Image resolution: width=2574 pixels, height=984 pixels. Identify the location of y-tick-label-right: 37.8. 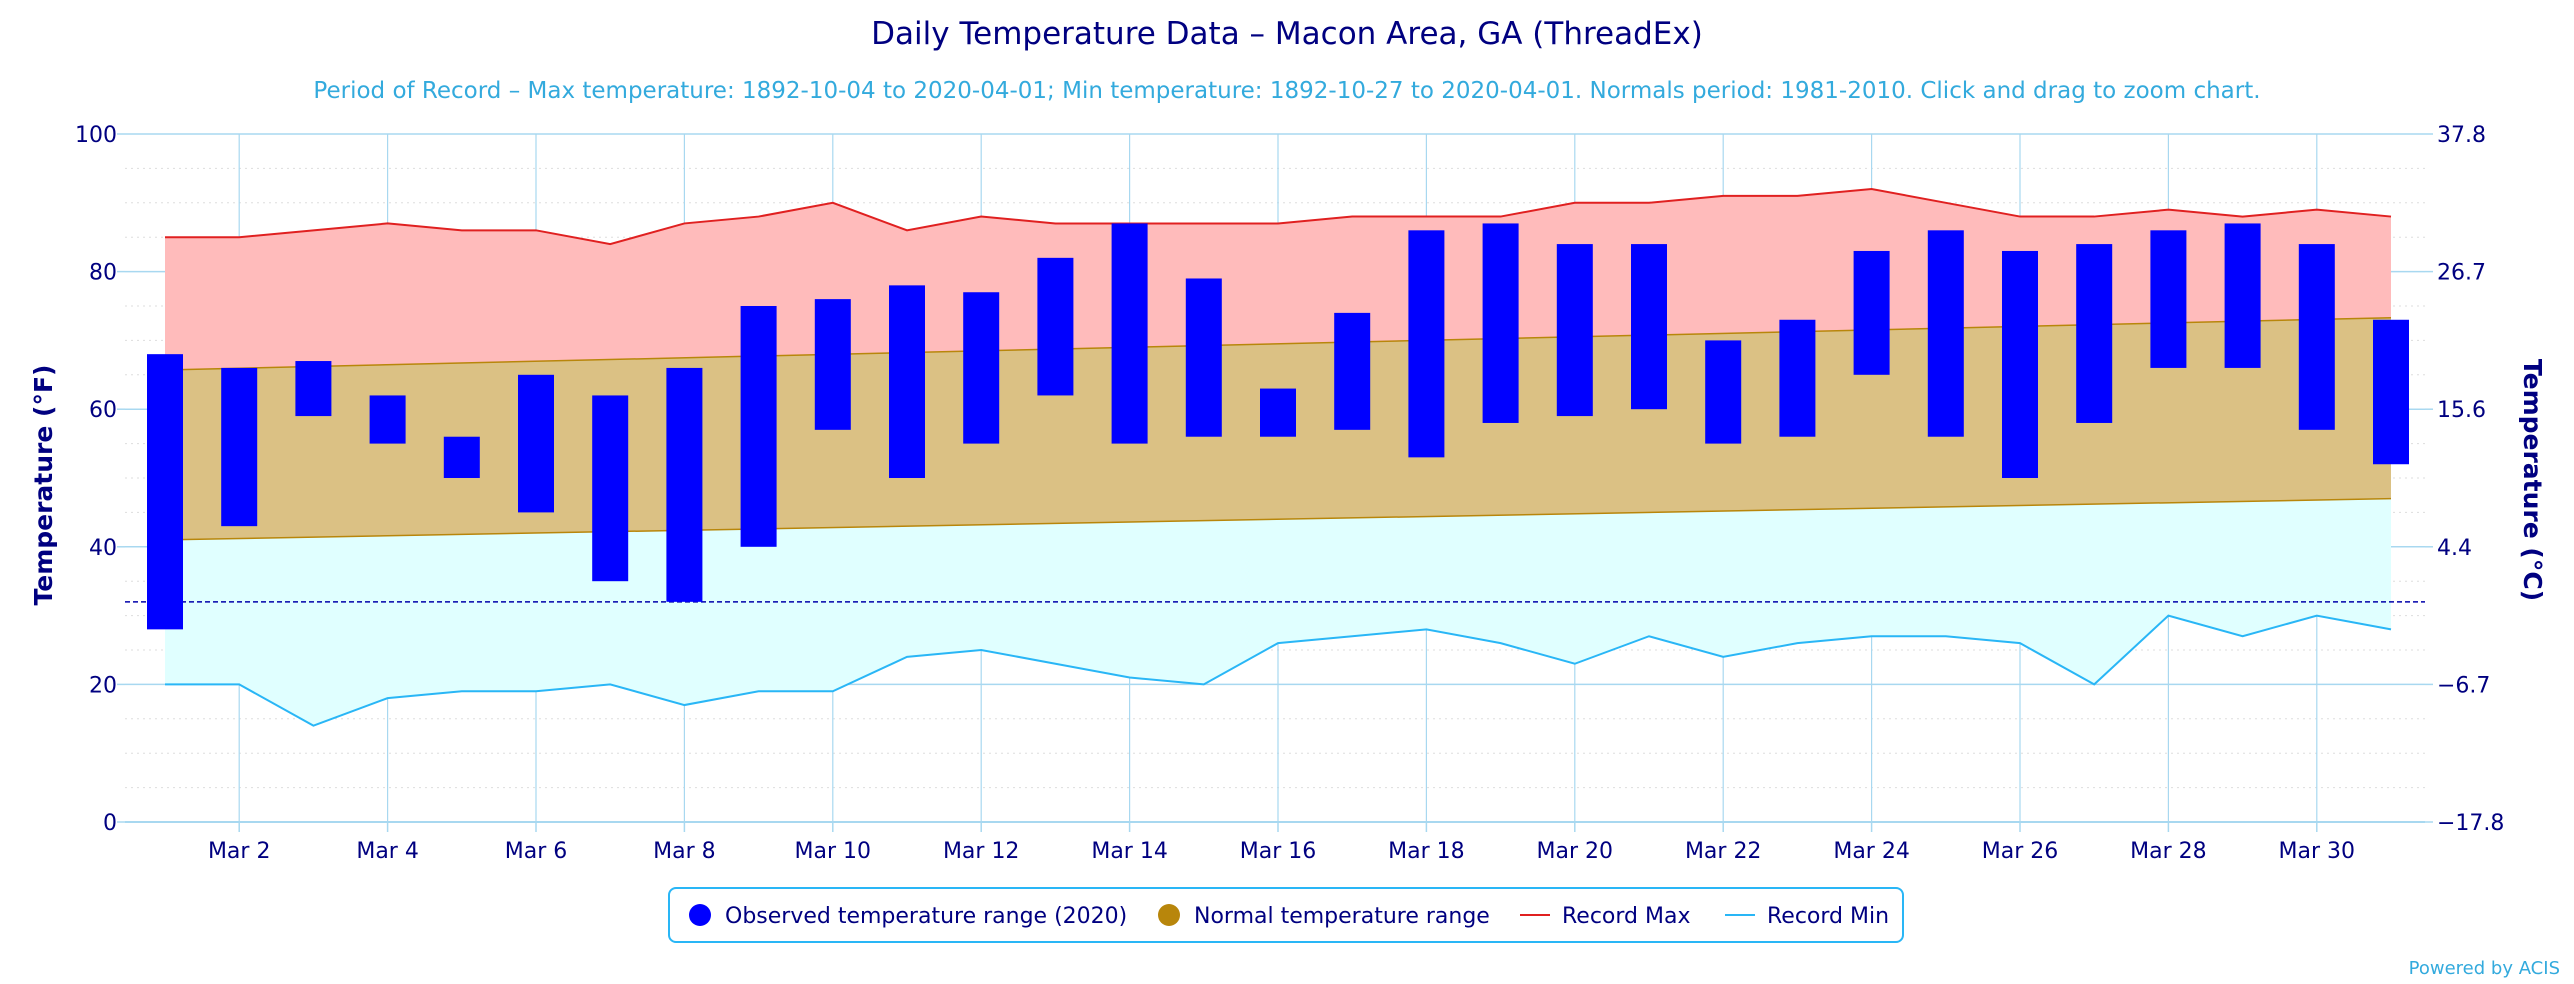
(2461, 135).